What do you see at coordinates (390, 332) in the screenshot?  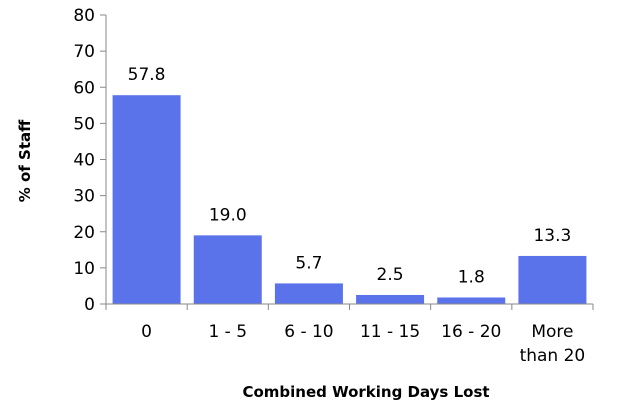 I see `x-tick-label: 11 - 15` at bounding box center [390, 332].